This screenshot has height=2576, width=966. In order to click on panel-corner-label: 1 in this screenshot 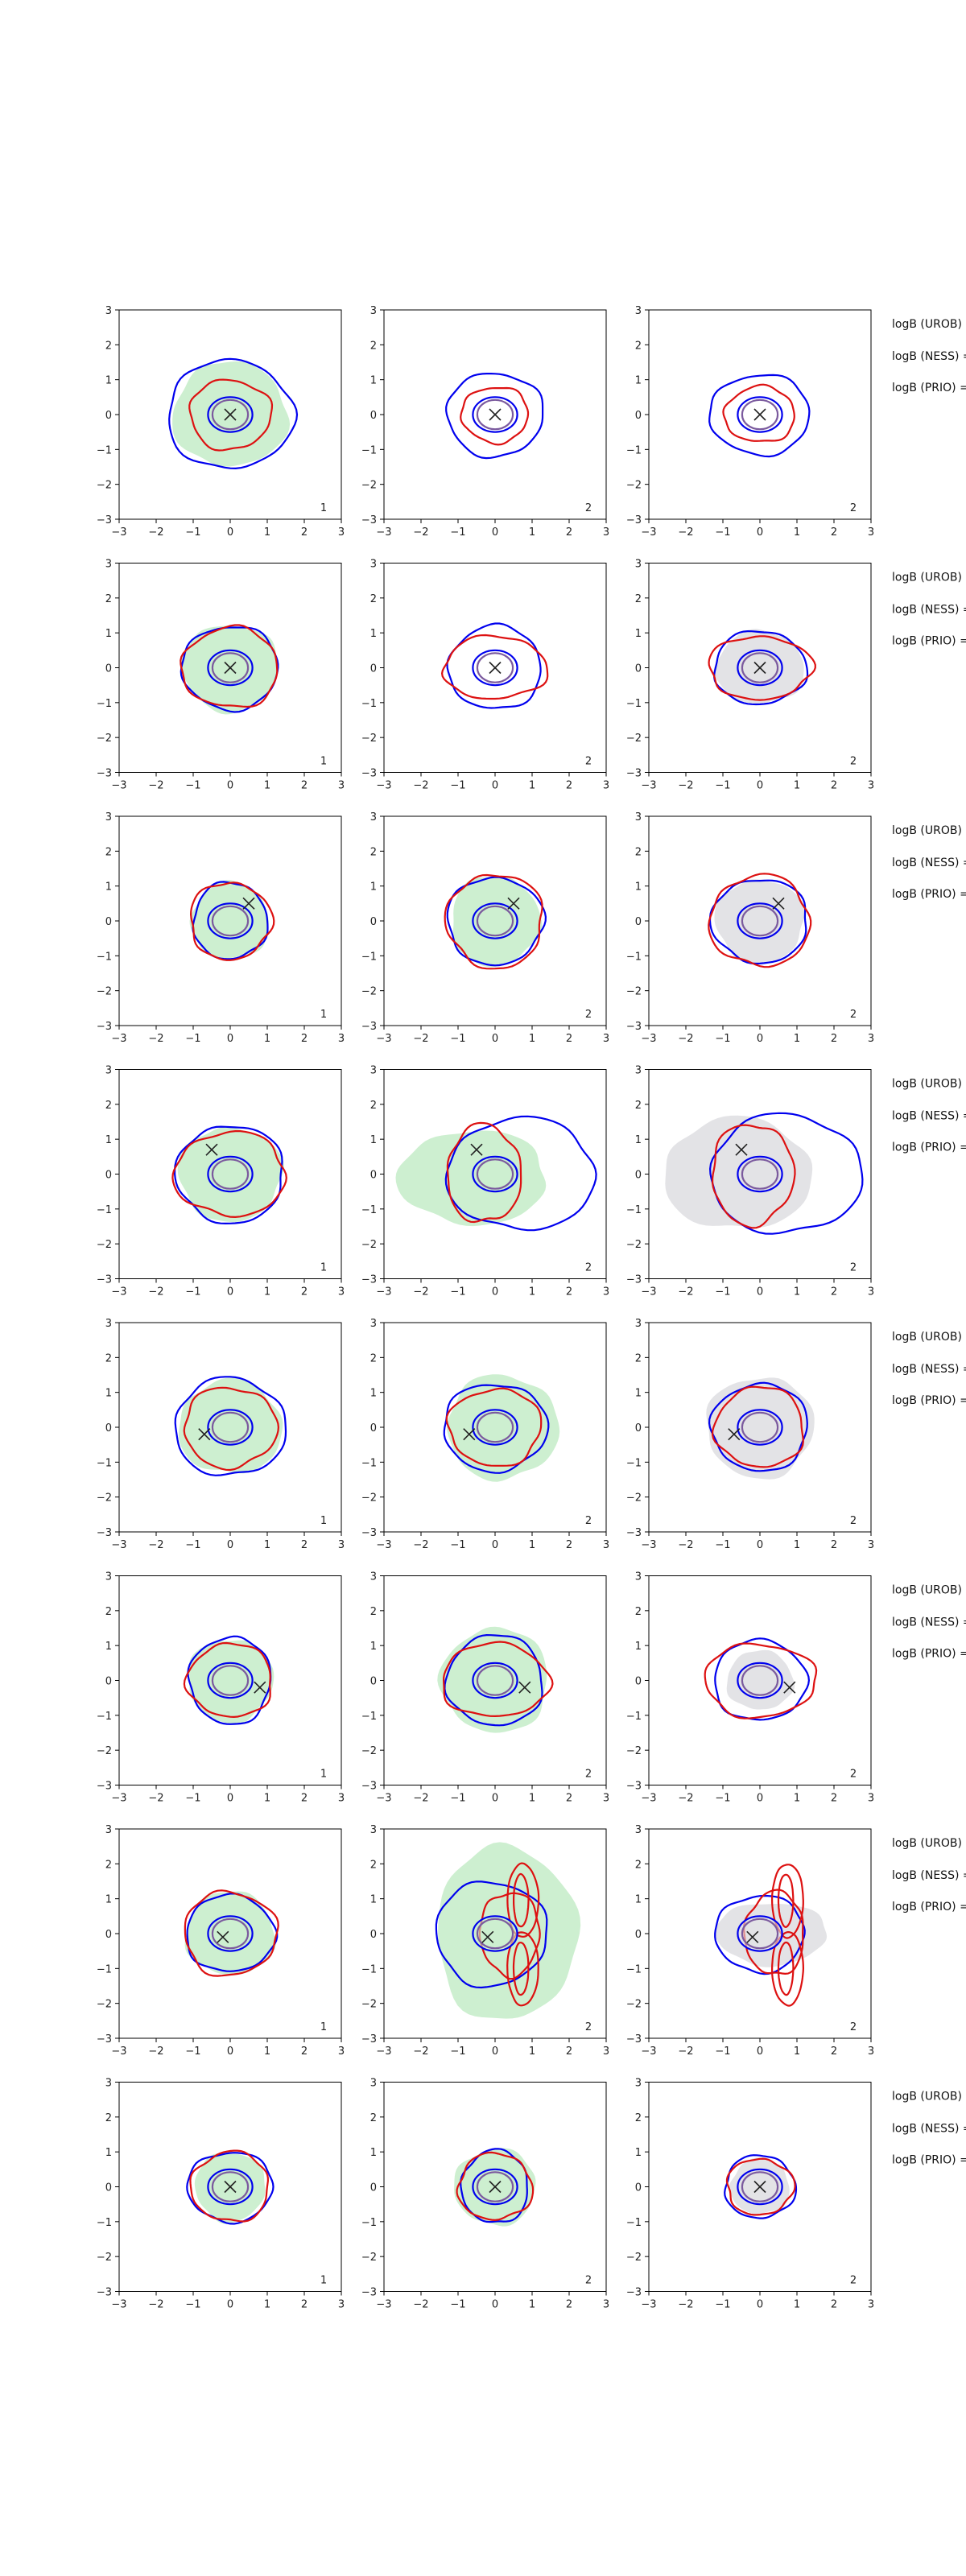, I will do `click(323, 2027)`.